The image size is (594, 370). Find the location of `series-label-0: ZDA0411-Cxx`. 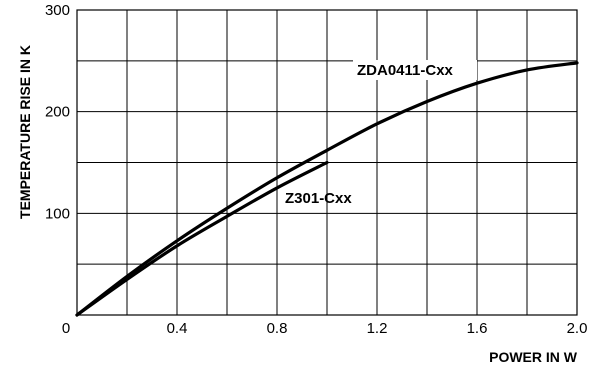

series-label-0: ZDA0411-Cxx is located at coordinates (405, 70).